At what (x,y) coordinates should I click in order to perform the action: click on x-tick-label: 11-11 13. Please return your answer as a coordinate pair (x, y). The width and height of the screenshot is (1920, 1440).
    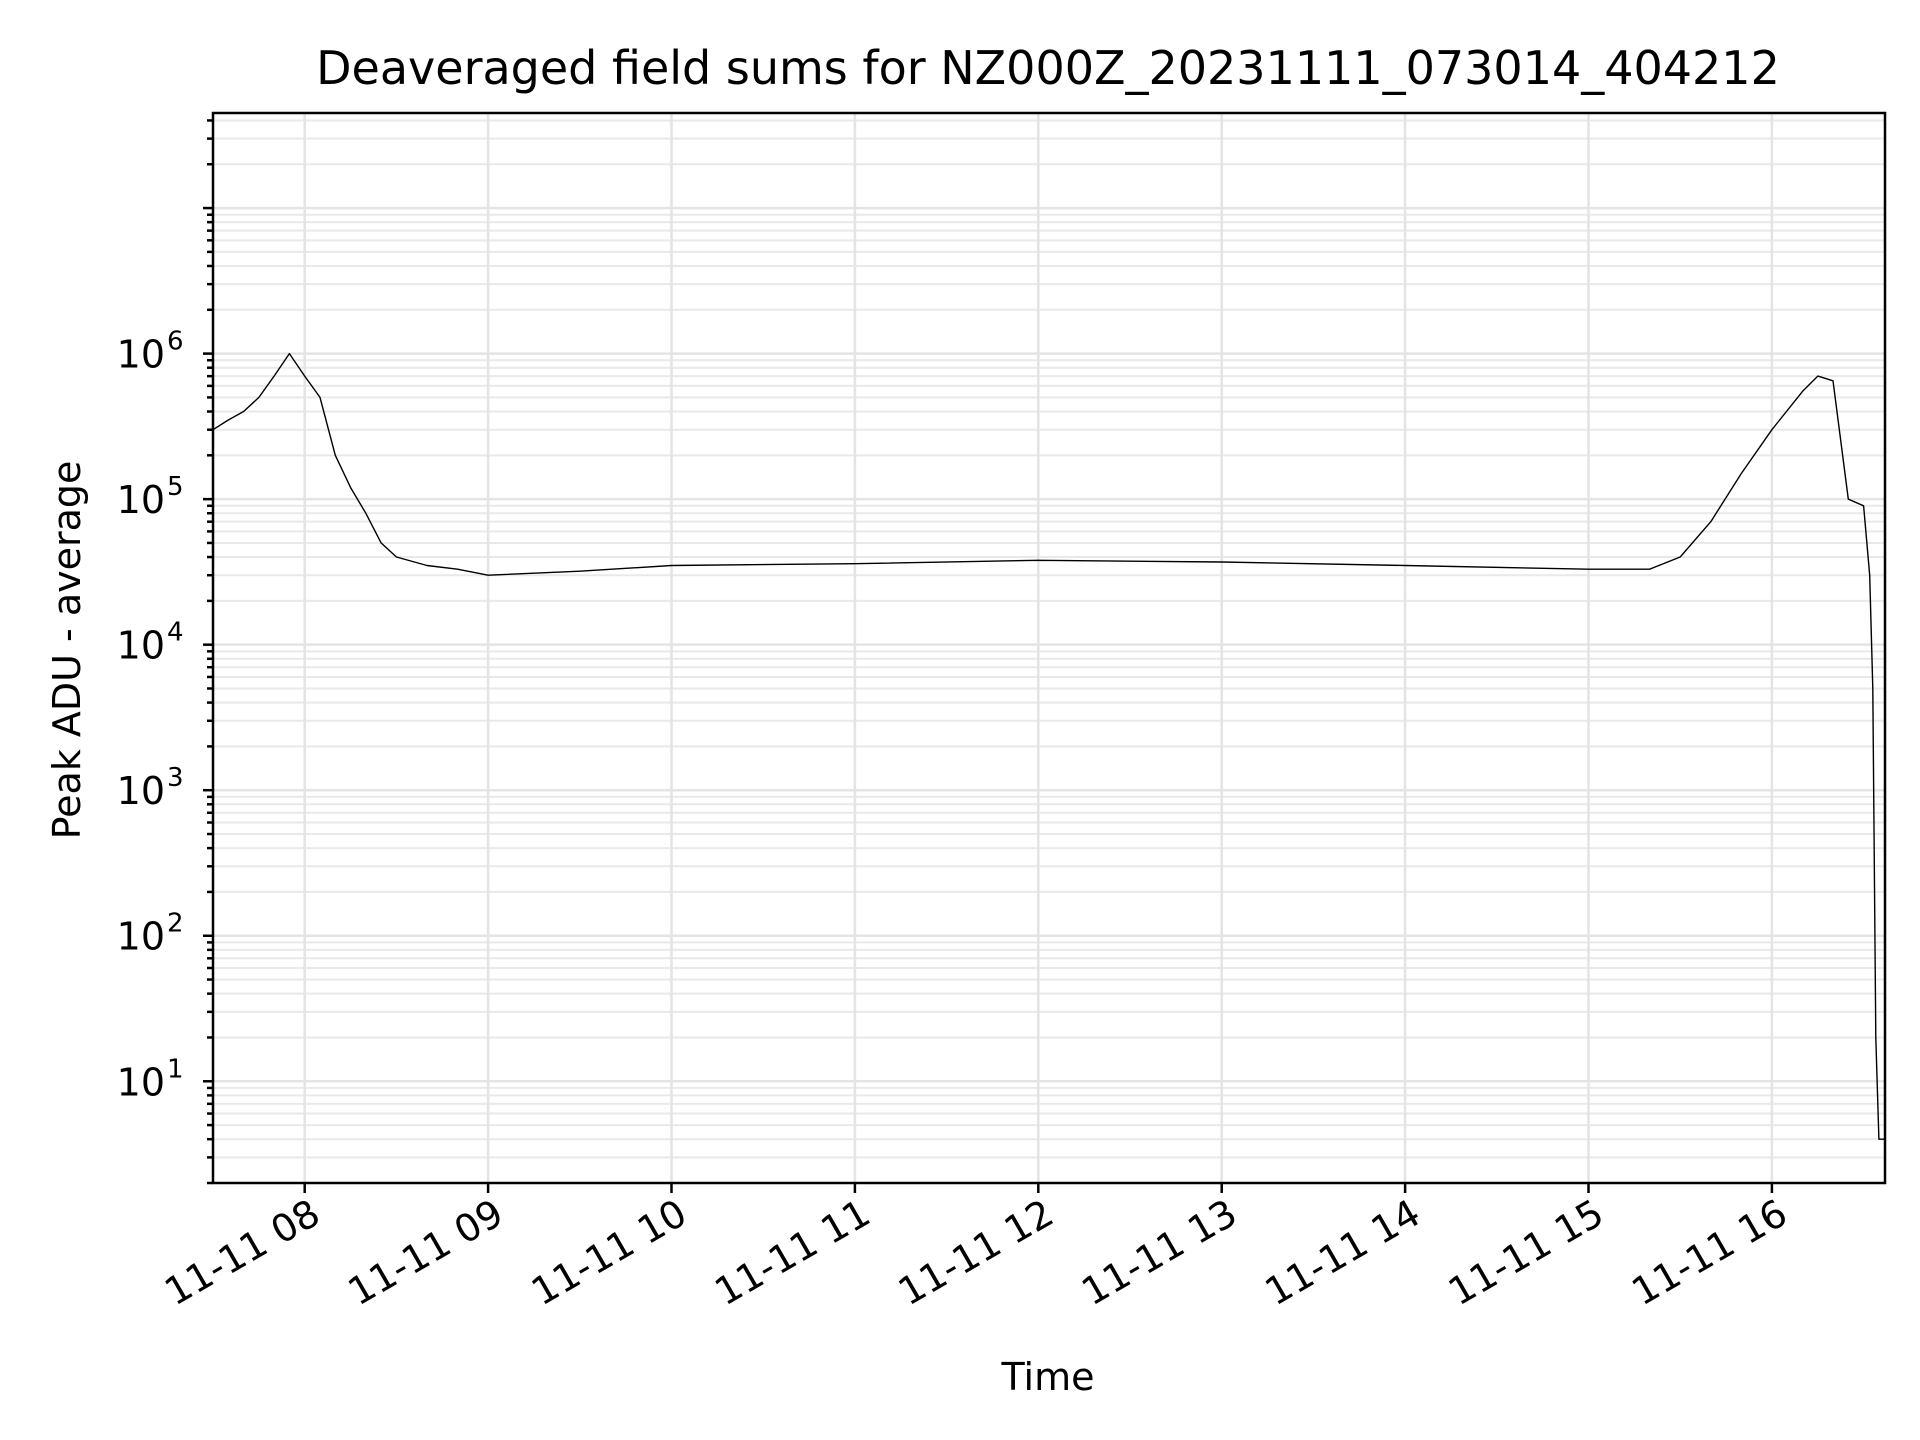
    Looking at the image, I should click on (1159, 1253).